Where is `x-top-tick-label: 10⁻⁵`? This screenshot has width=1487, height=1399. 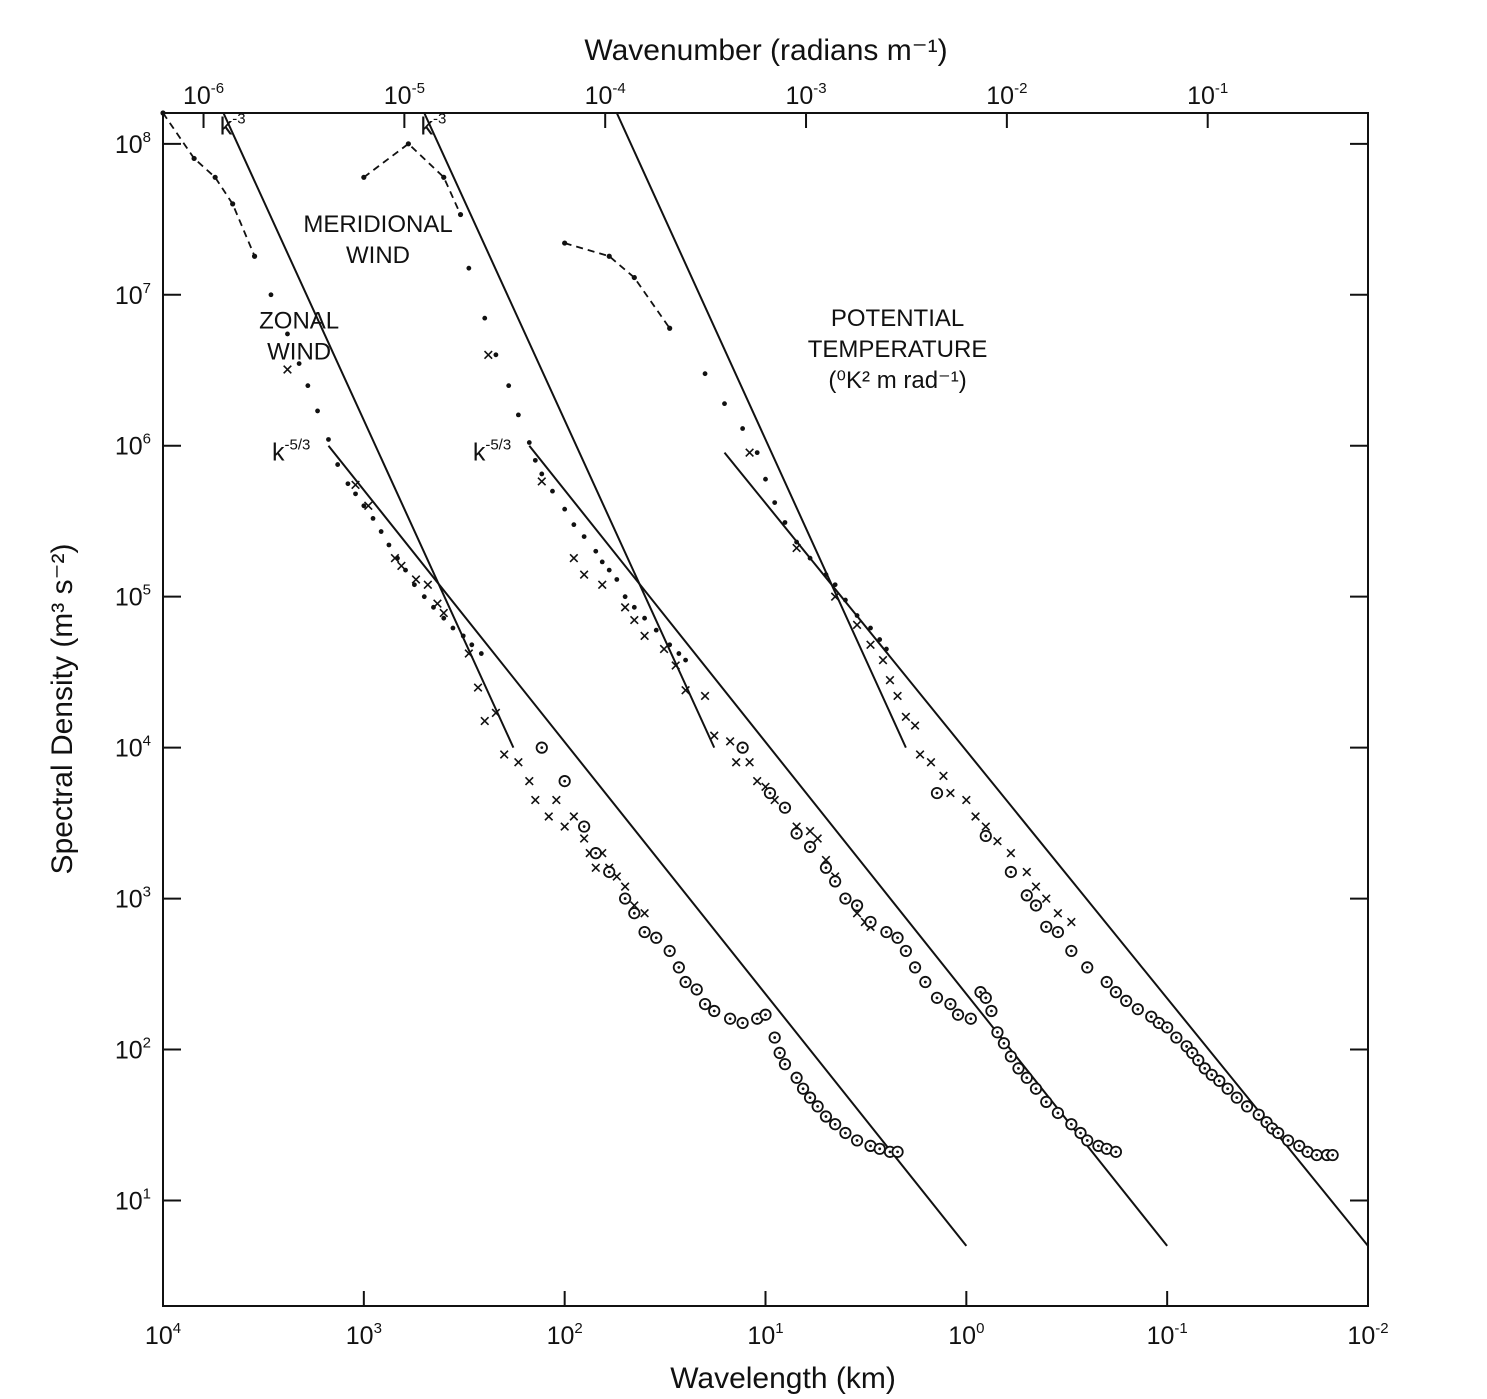
x-top-tick-label: 10⁻⁵ is located at coordinates (404, 95).